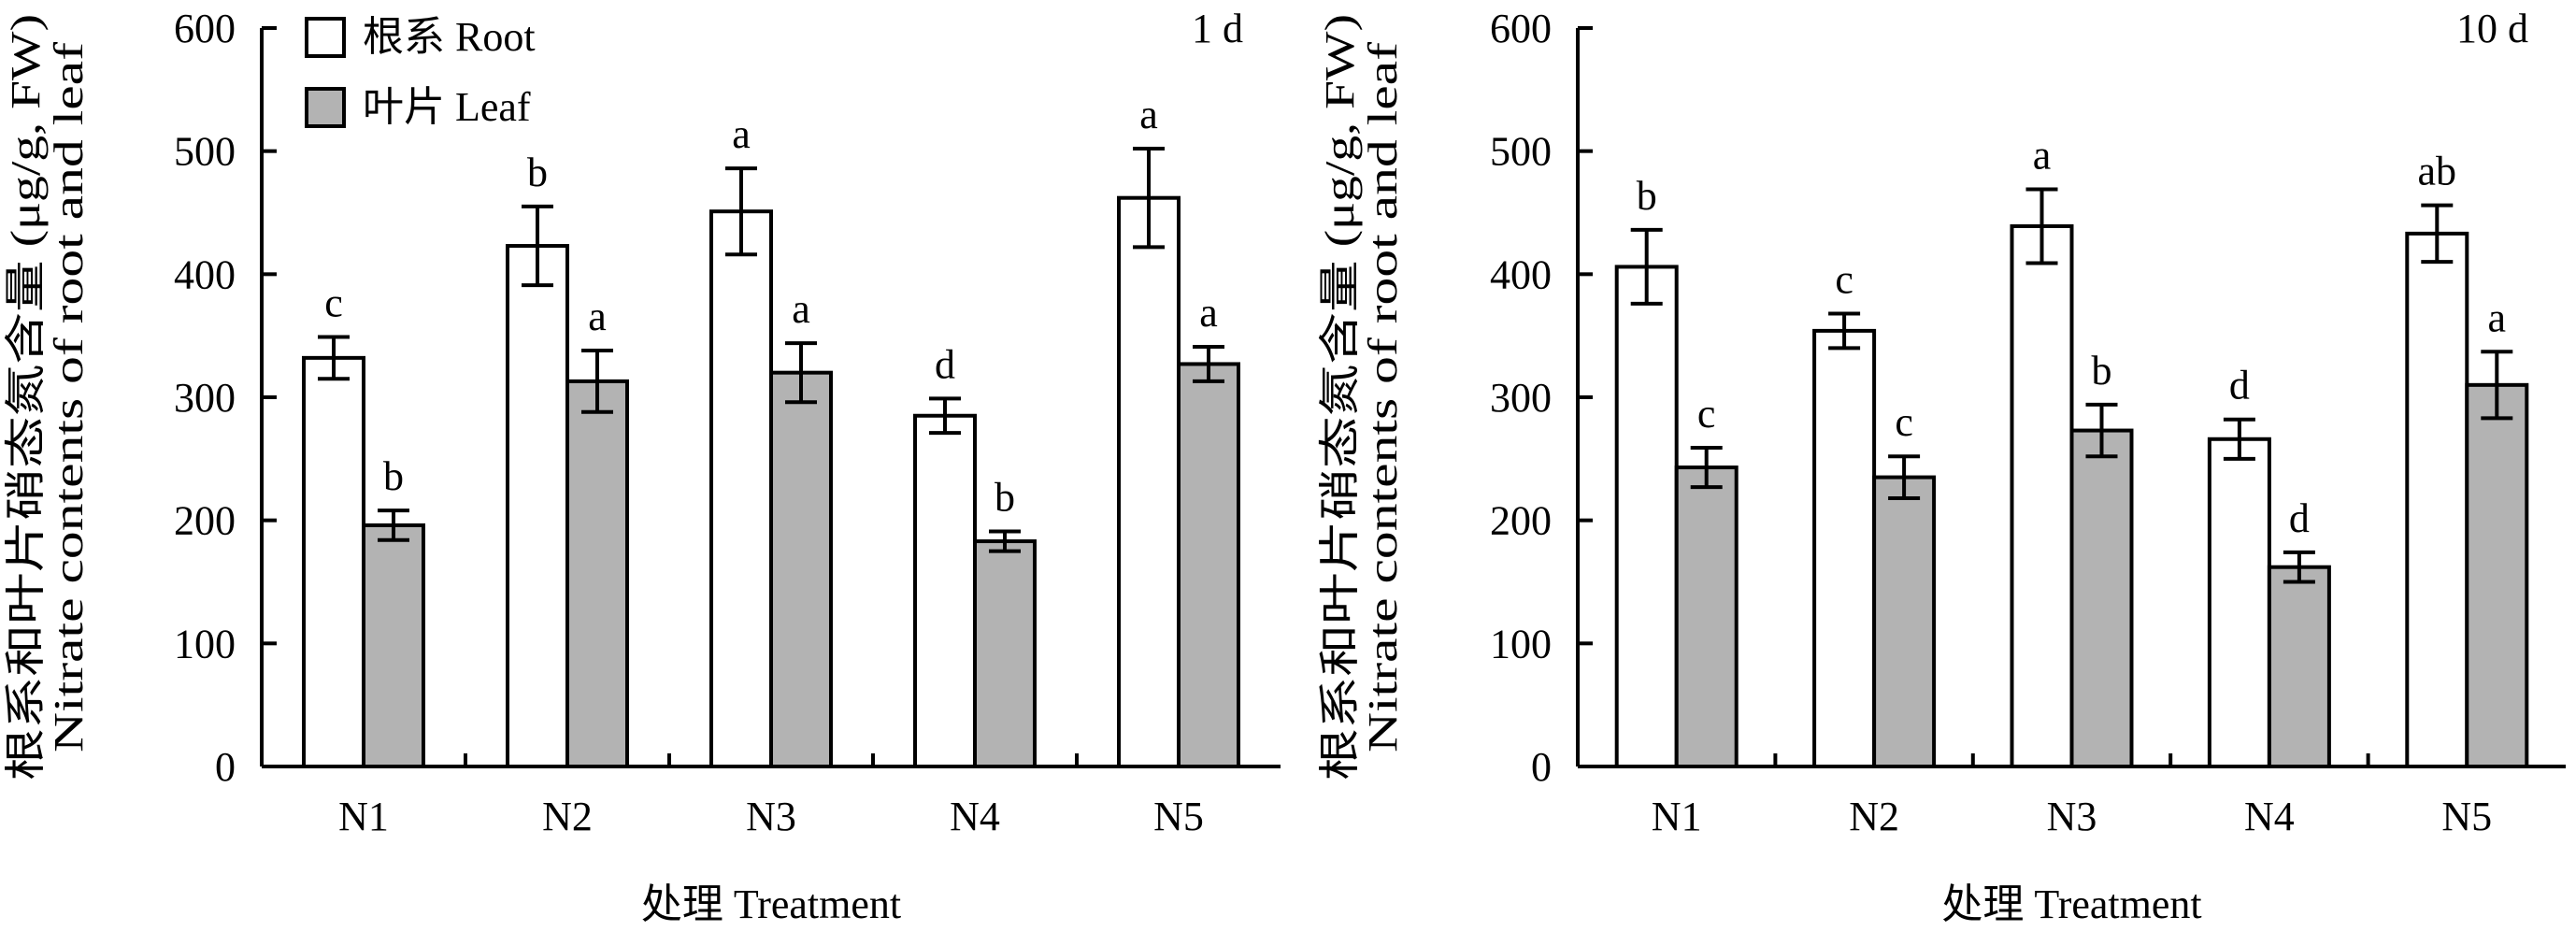 The image size is (2576, 931). What do you see at coordinates (420, 72) in the screenshot?
I see `legend: 根系 Root 叶片 Leaf` at bounding box center [420, 72].